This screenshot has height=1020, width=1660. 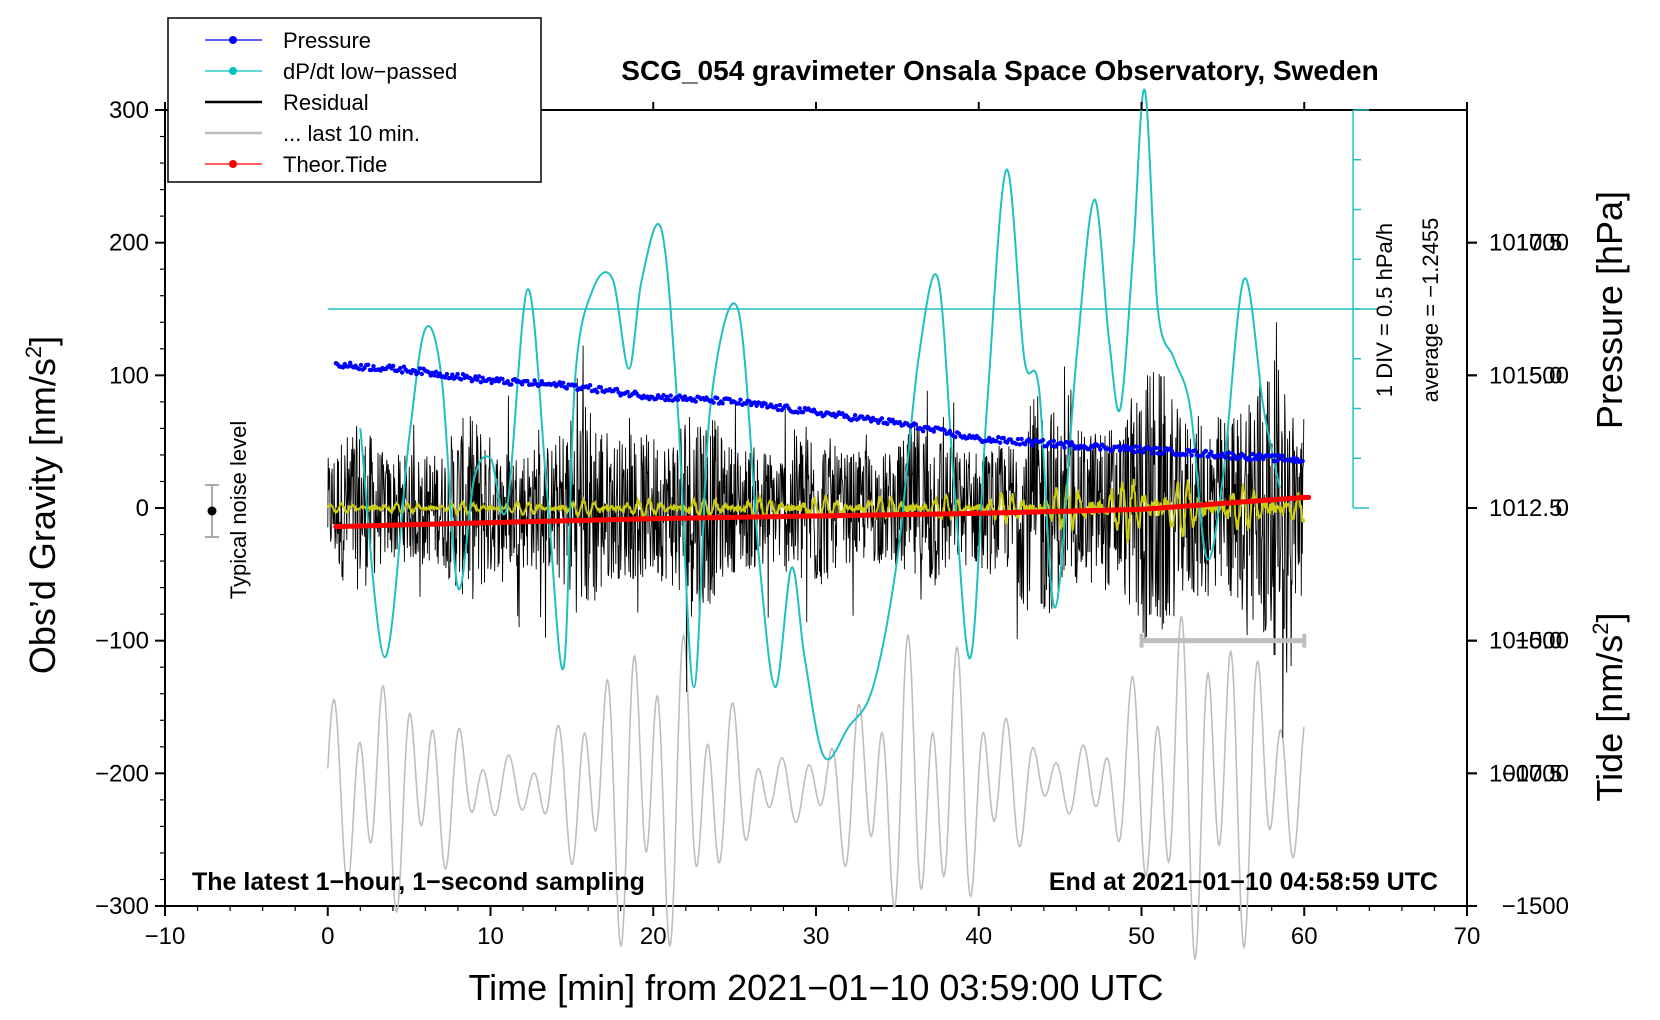 I want to click on x-tick-label: 0, so click(x=327, y=936).